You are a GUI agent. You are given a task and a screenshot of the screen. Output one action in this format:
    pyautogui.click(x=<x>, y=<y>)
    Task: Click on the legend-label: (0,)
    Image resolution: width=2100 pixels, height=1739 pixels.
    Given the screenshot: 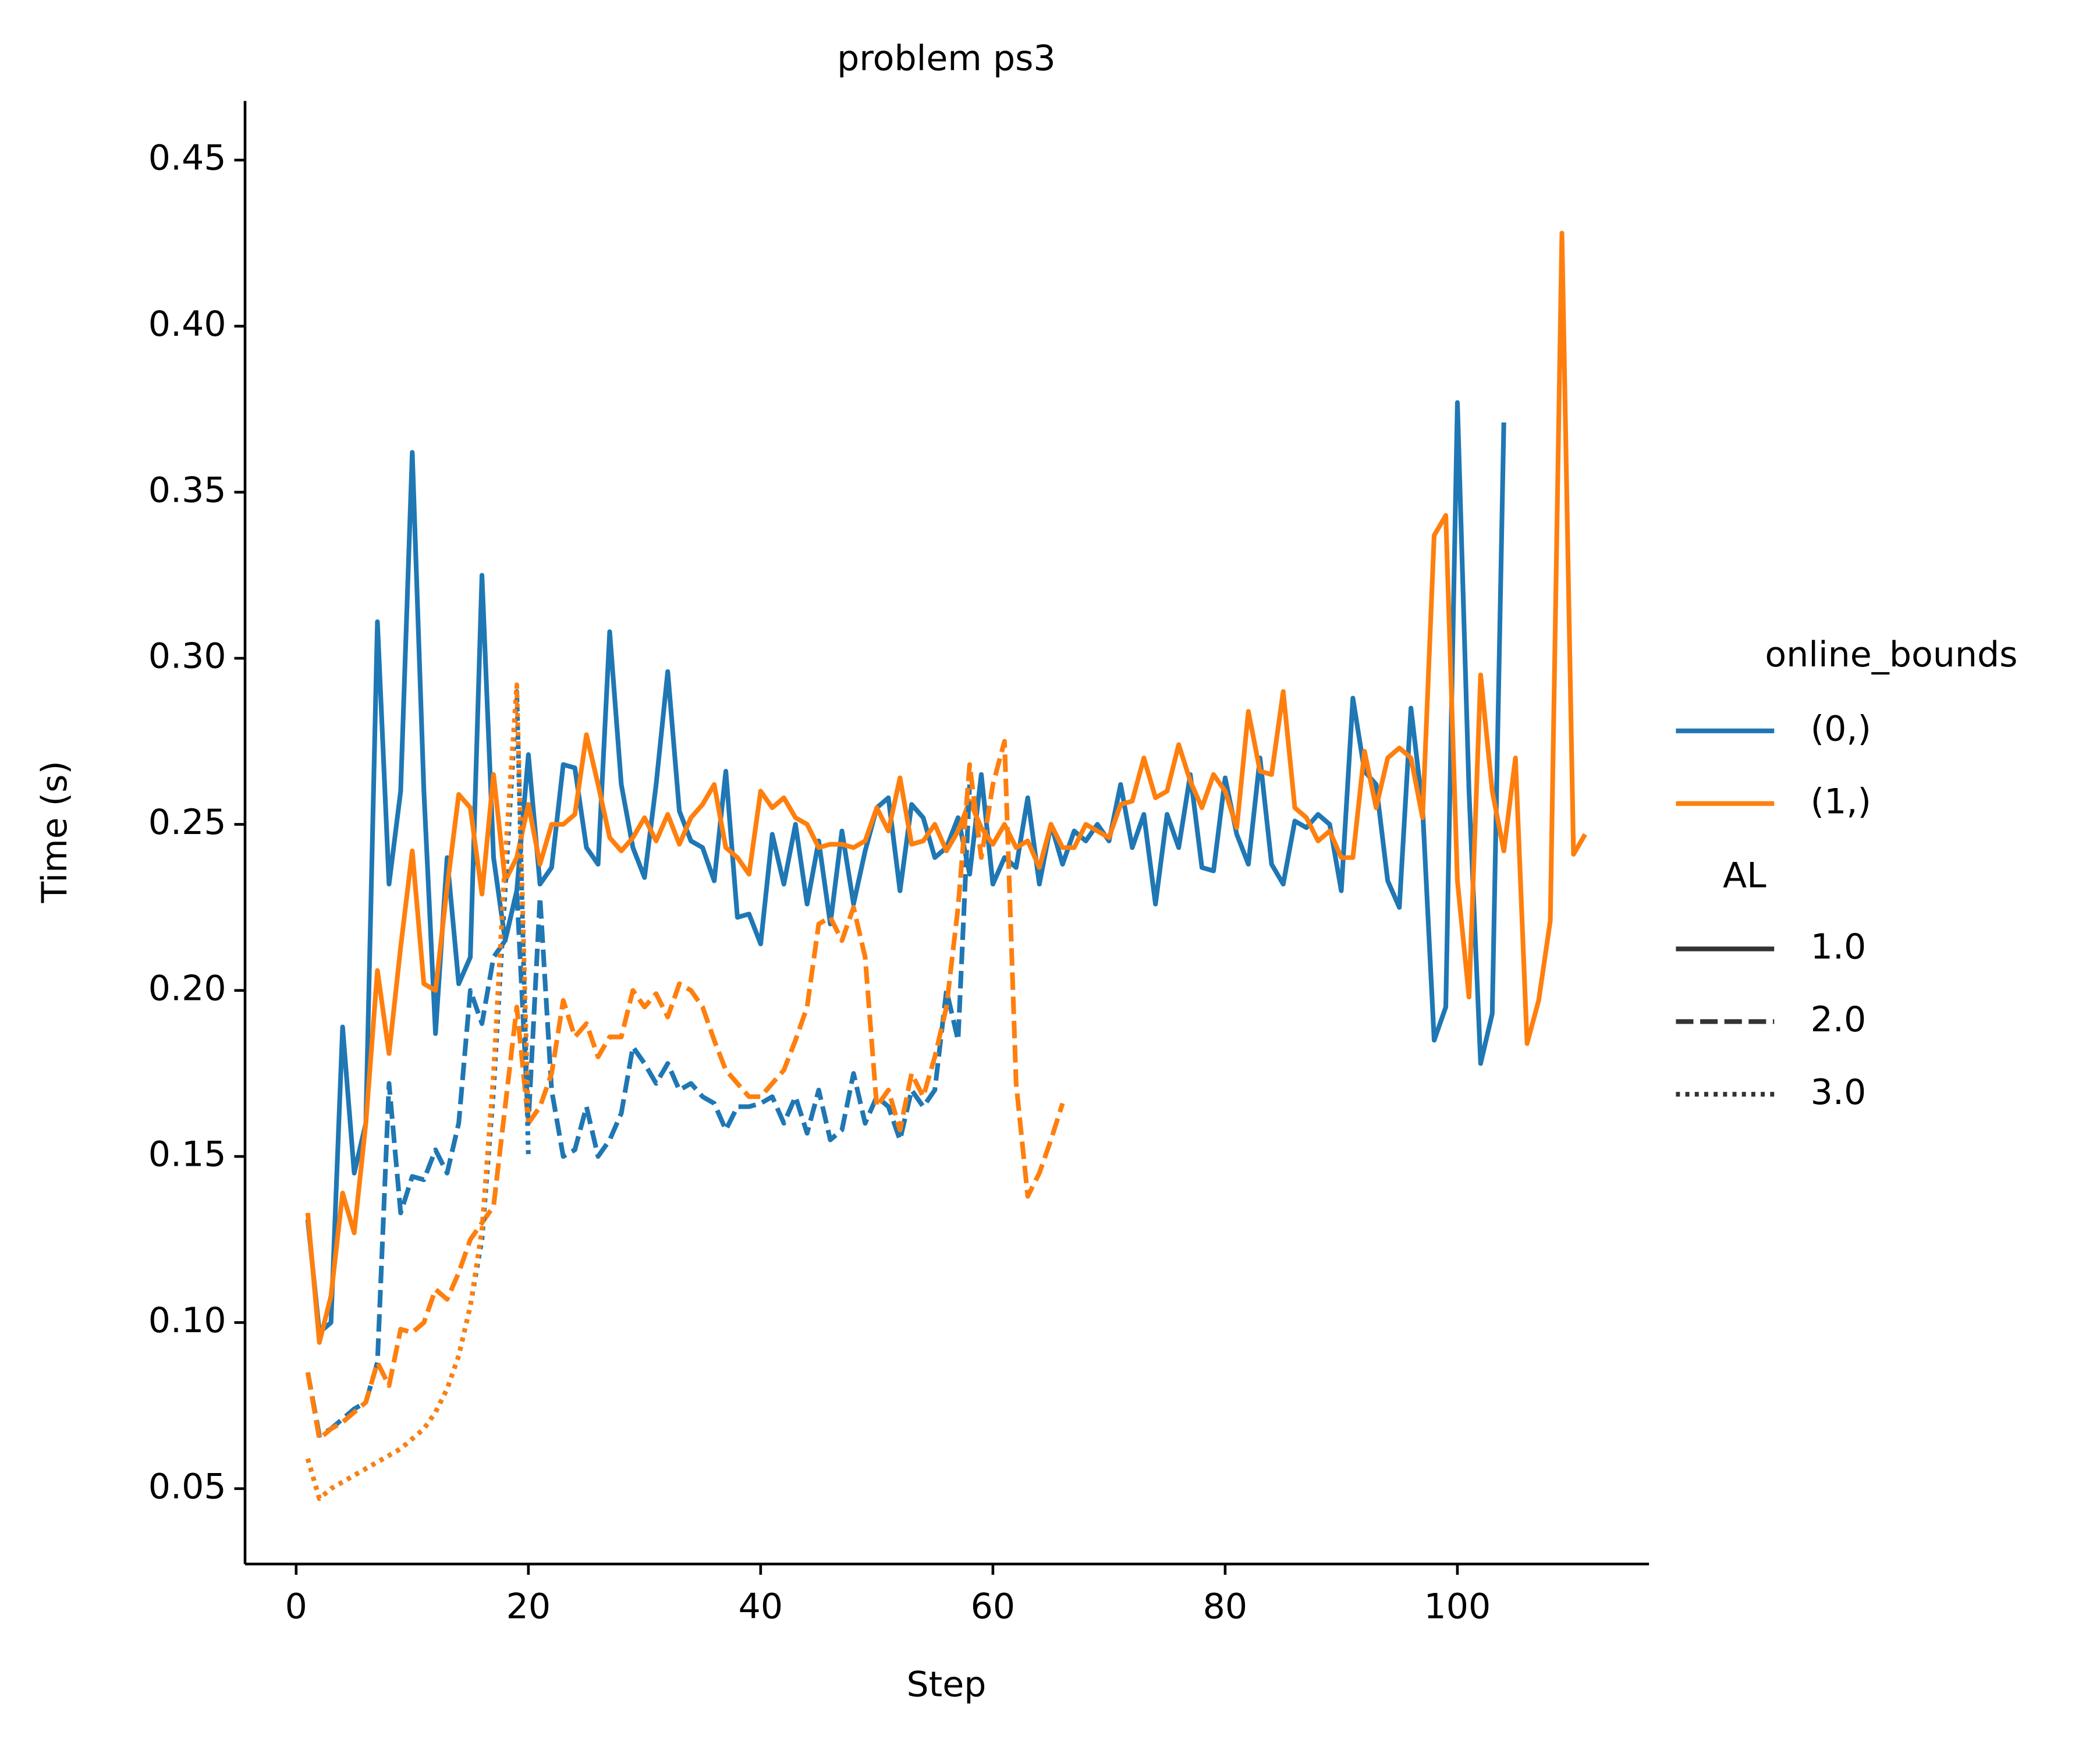 What is the action you would take?
    pyautogui.click(x=1841, y=729)
    